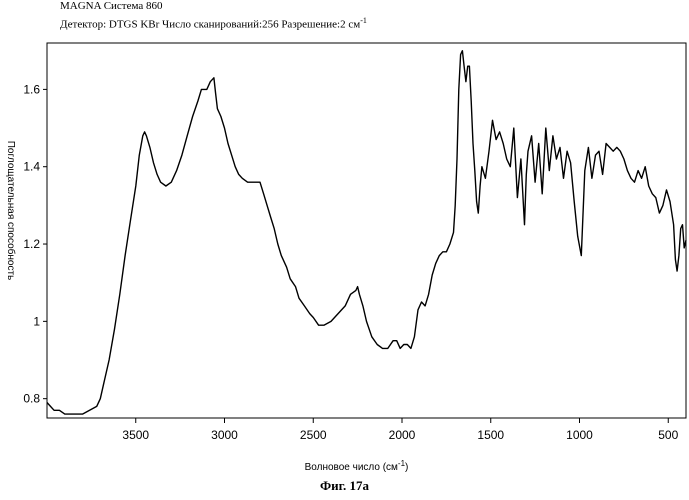  Describe the element at coordinates (344, 486) in the screenshot. I see `figure-caption: Фиг. 17а` at that location.